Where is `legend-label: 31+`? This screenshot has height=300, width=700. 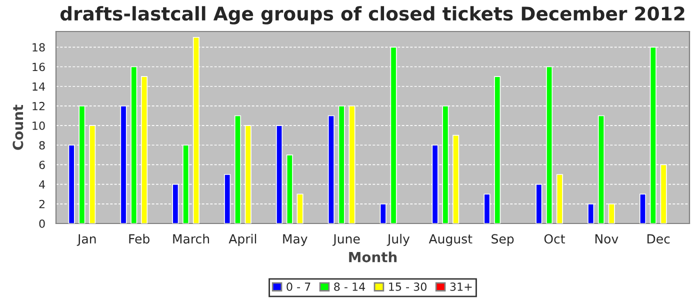
legend-label: 31+ is located at coordinates (461, 286).